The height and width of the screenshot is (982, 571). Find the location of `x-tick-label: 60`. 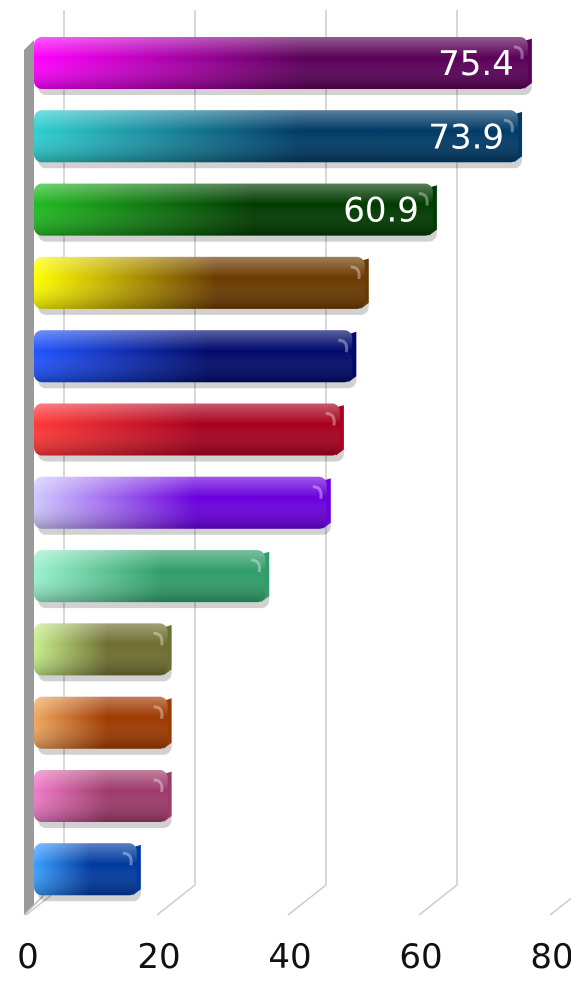

x-tick-label: 60 is located at coordinates (420, 957).